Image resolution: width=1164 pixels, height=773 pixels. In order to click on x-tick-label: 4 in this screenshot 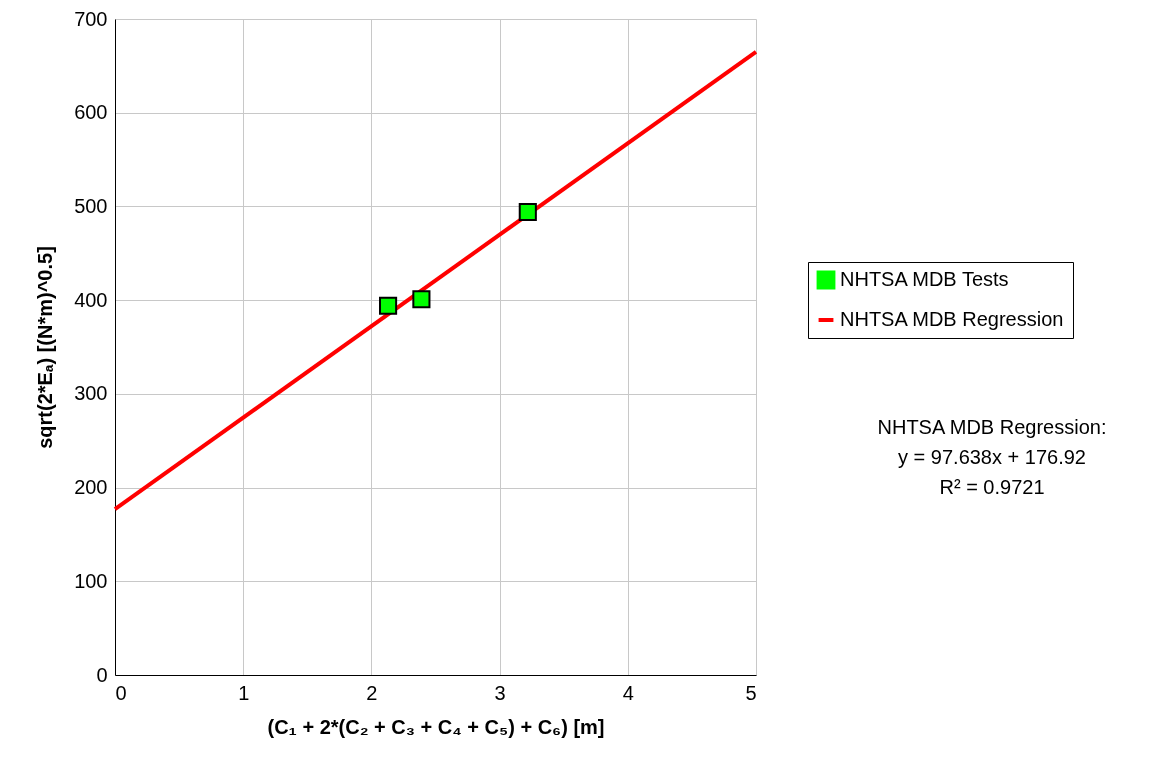, I will do `click(628, 692)`.